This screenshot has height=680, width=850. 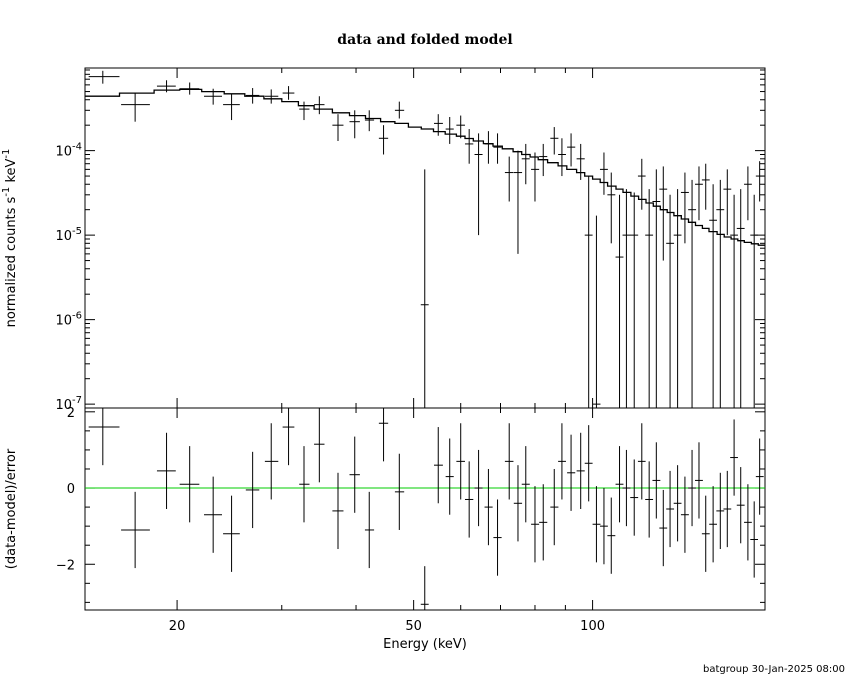 I want to click on bottom-y-tick-labels: 2 0 −2, so click(x=65, y=489).